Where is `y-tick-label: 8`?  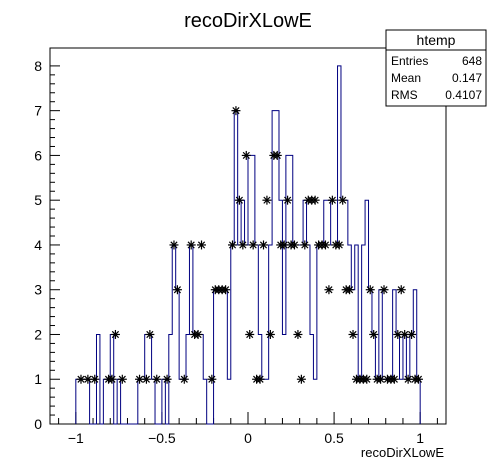
y-tick-label: 8 is located at coordinates (38, 66).